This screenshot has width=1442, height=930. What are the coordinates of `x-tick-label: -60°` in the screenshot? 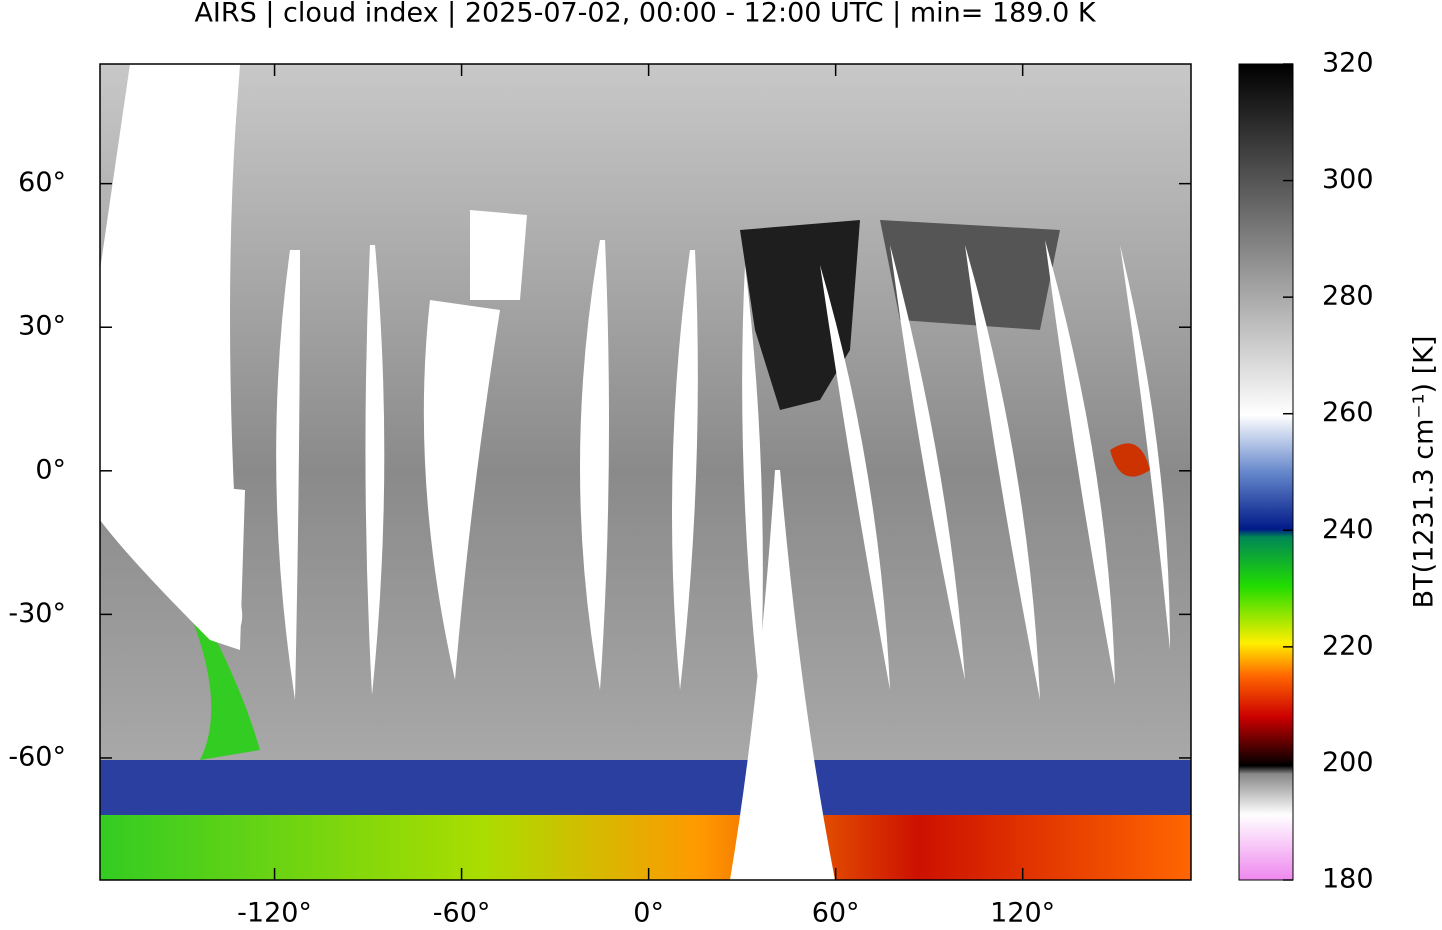 It's located at (462, 913).